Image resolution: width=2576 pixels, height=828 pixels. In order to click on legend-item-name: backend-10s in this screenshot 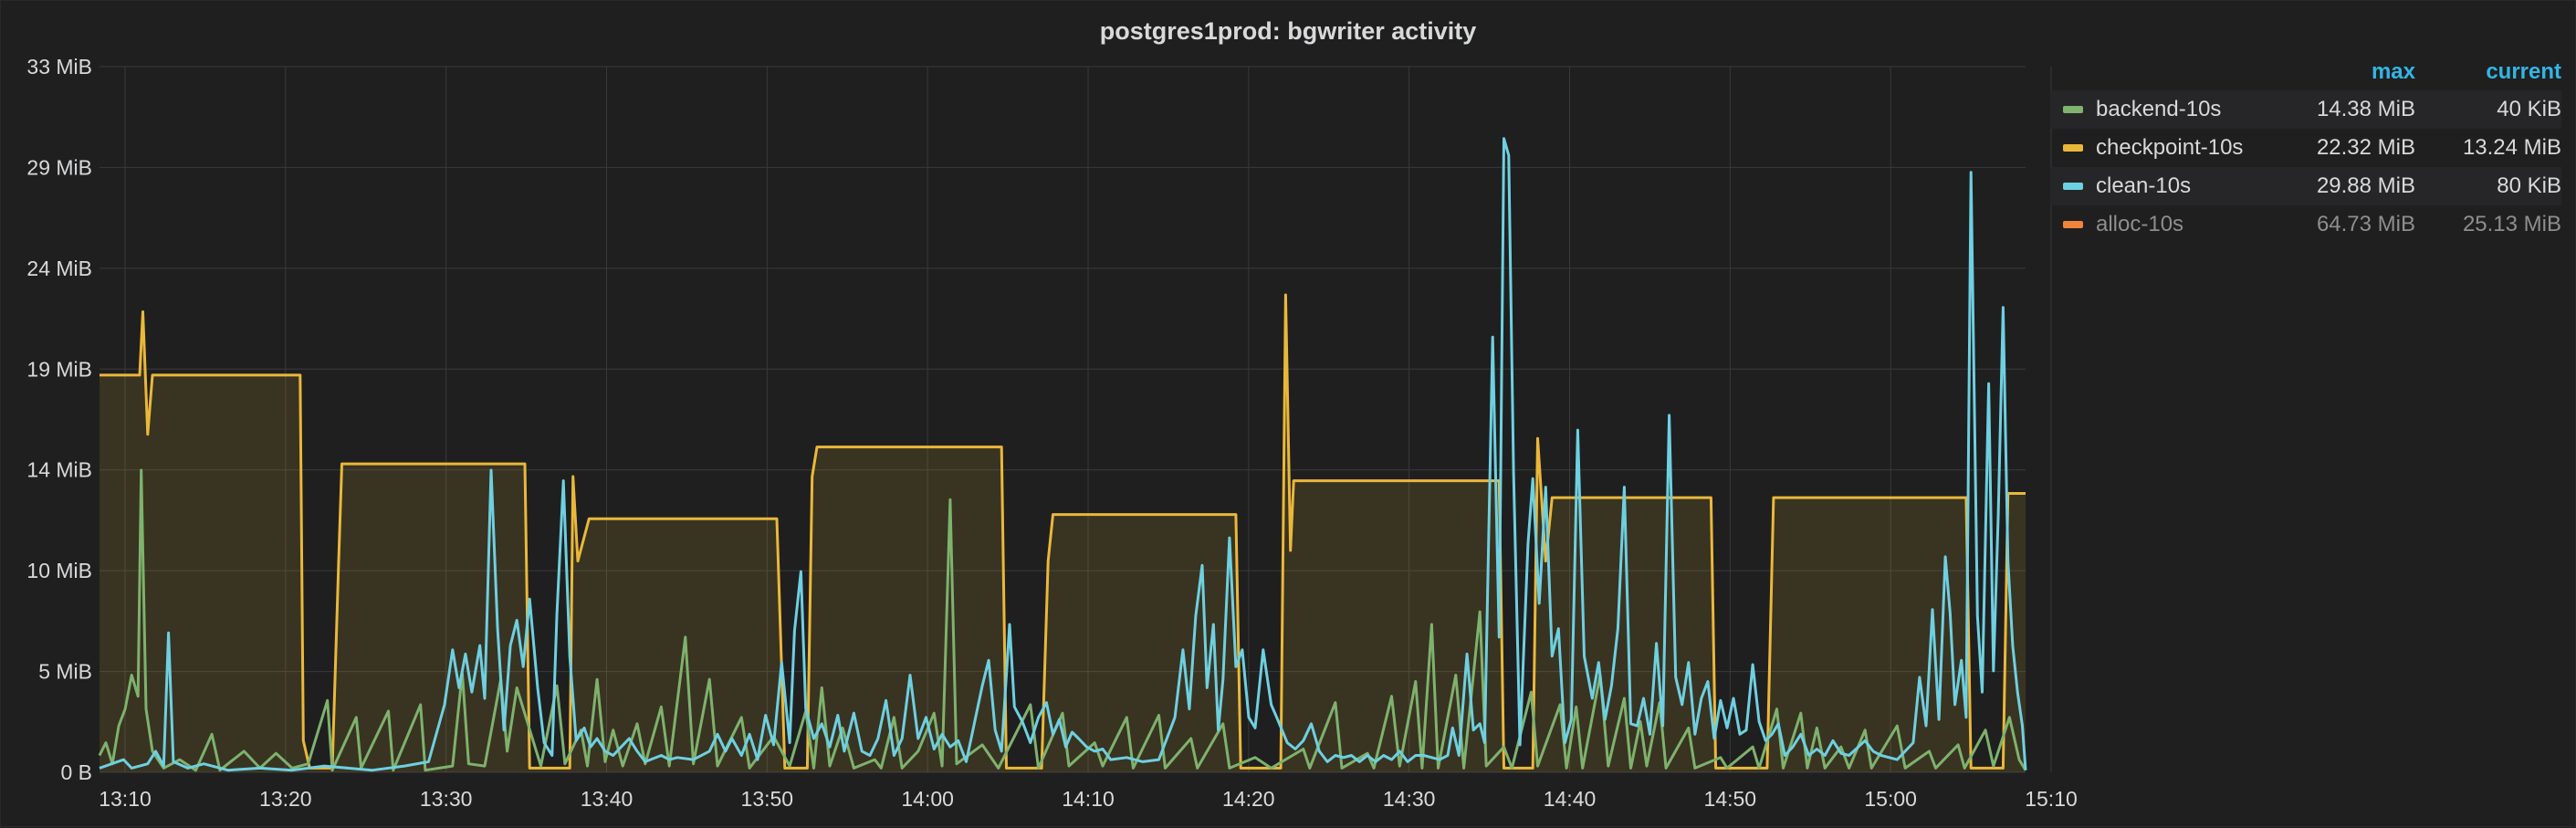, I will do `click(2159, 109)`.